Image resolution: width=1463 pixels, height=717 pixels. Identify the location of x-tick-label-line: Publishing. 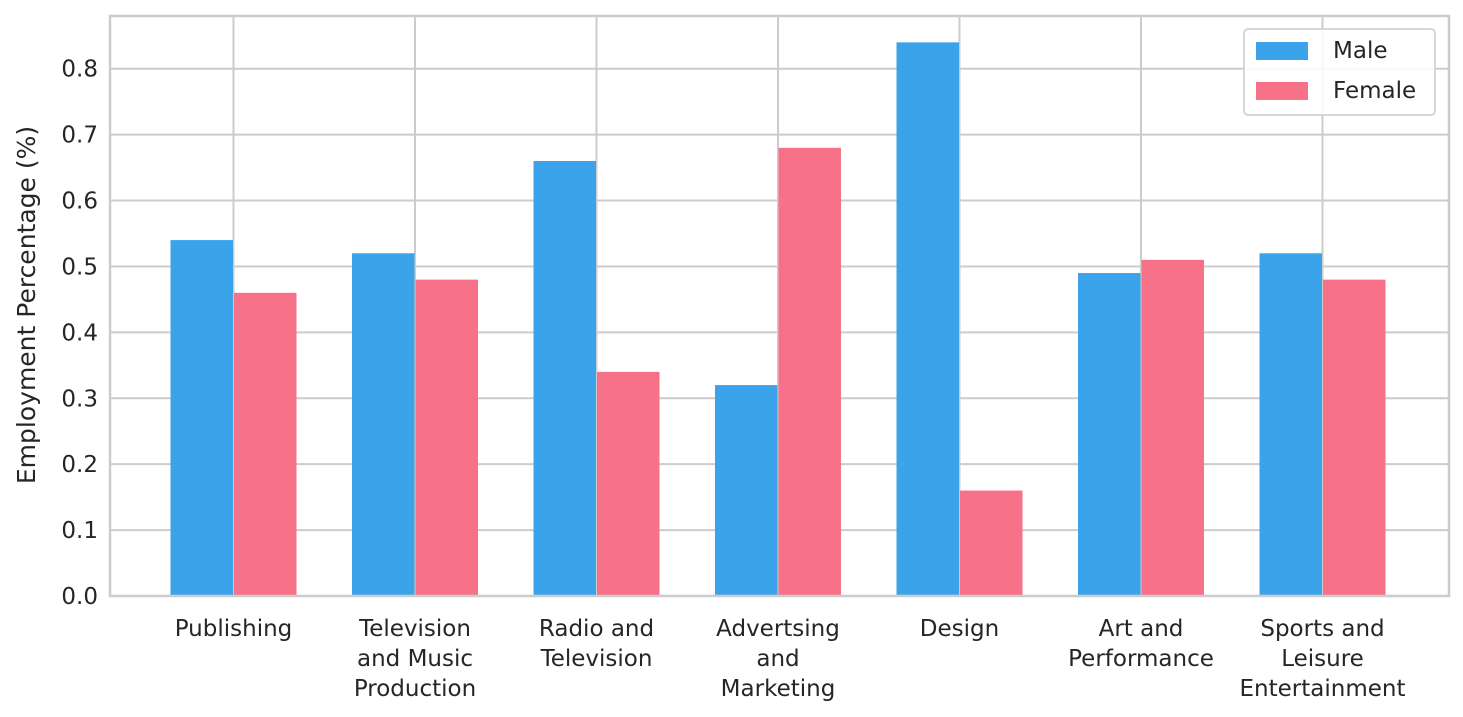
(234, 629).